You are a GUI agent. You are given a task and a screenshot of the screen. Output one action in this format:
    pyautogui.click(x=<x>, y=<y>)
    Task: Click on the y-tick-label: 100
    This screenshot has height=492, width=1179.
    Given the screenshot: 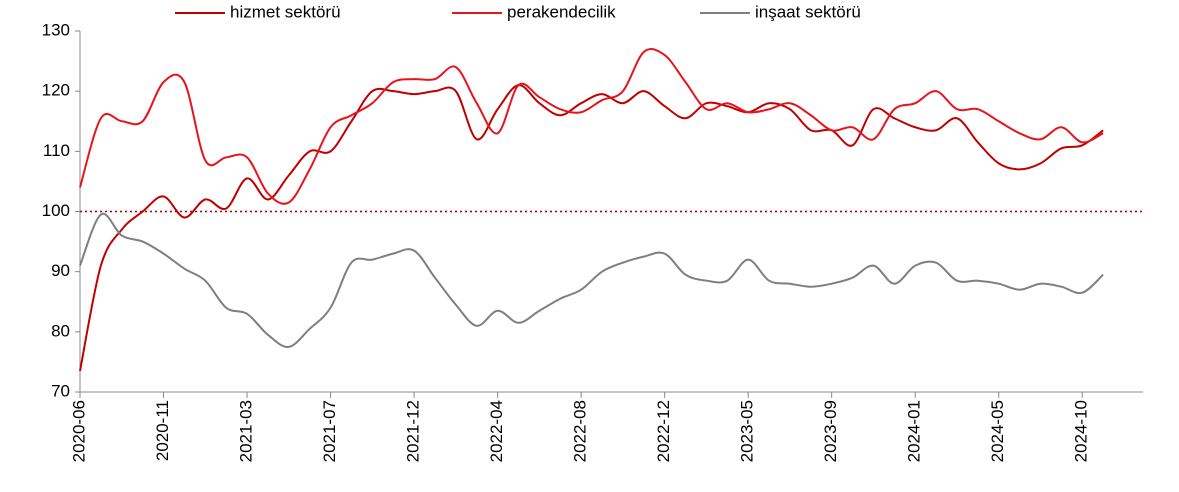 What is the action you would take?
    pyautogui.click(x=56, y=210)
    